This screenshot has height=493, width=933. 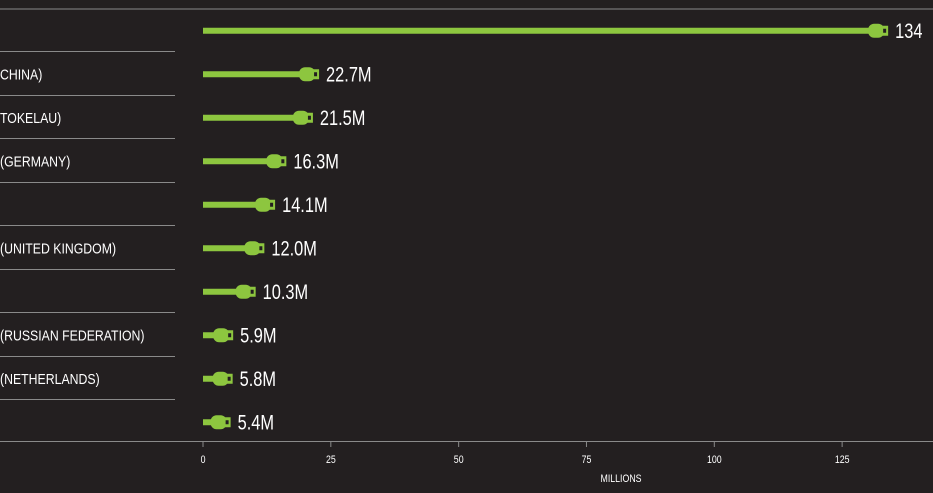 I want to click on value-label: 5.8M, so click(x=258, y=378).